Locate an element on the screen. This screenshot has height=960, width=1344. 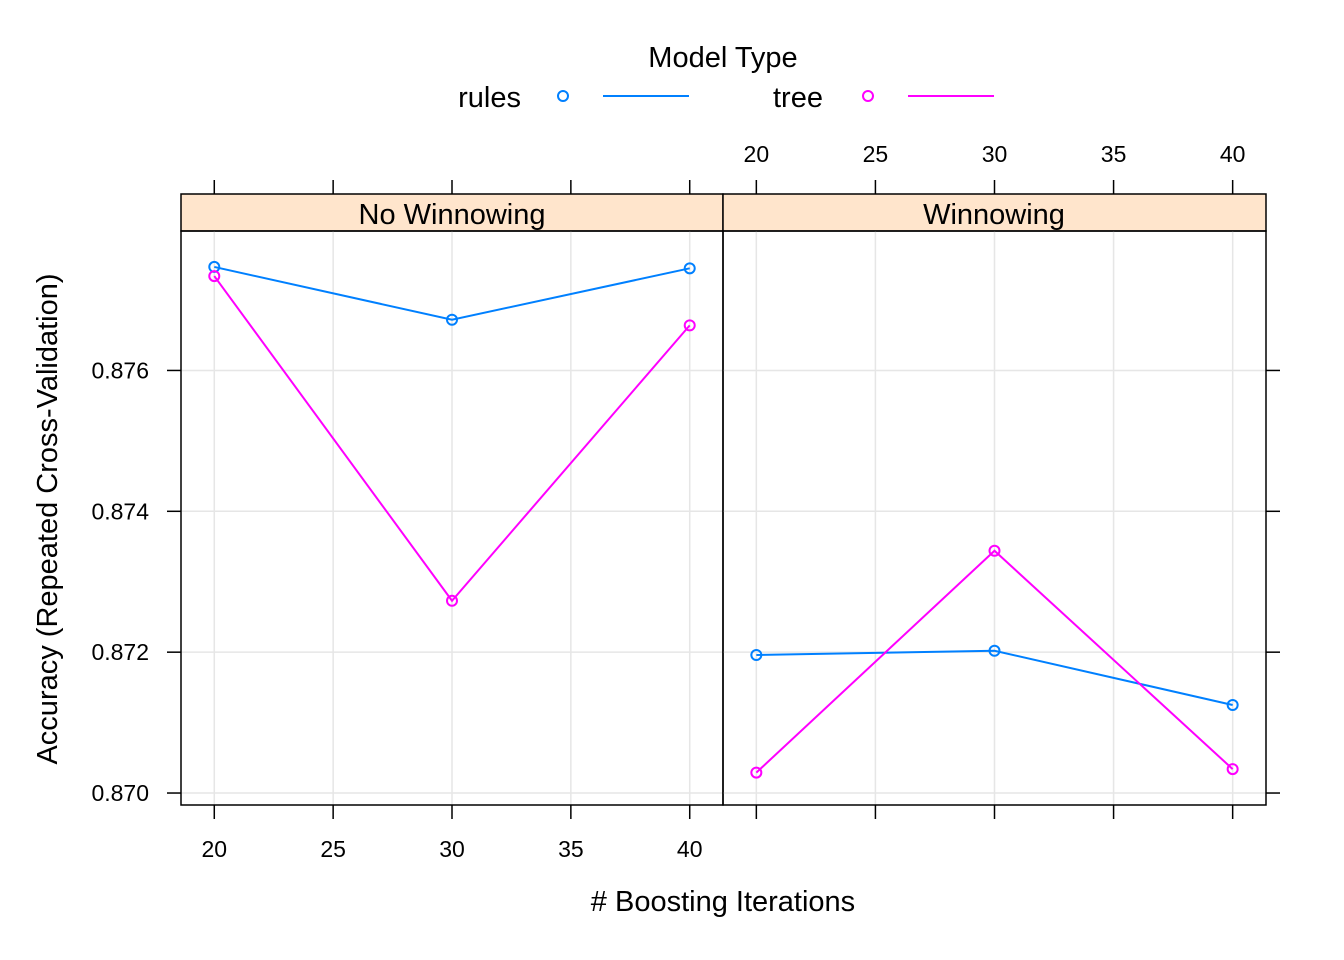
strip-label-winnowing: Winnowing is located at coordinates (994, 215).